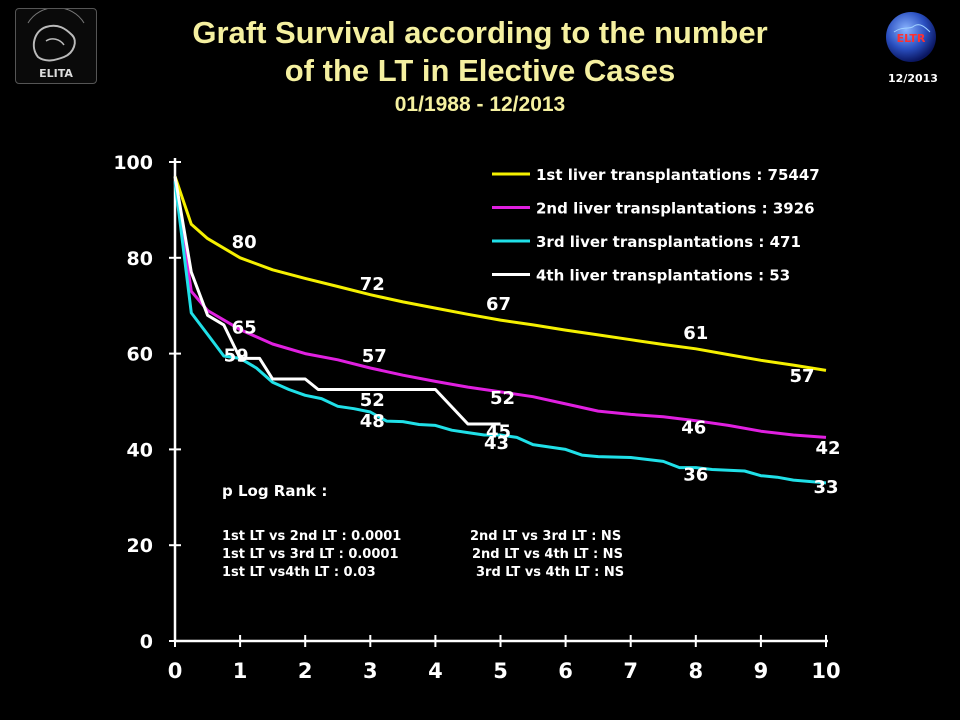 Image resolution: width=960 pixels, height=720 pixels. What do you see at coordinates (244, 242) in the screenshot?
I see `data-label: 80` at bounding box center [244, 242].